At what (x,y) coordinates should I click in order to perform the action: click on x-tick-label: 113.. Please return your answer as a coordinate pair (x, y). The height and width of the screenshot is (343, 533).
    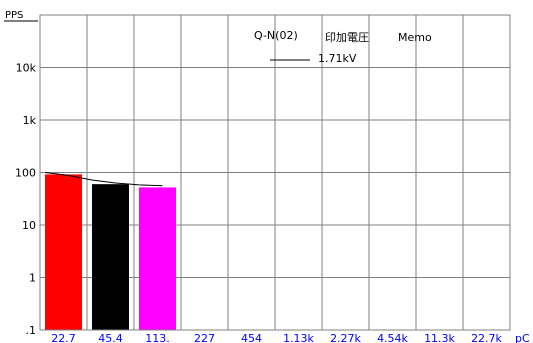
    Looking at the image, I should click on (157, 337).